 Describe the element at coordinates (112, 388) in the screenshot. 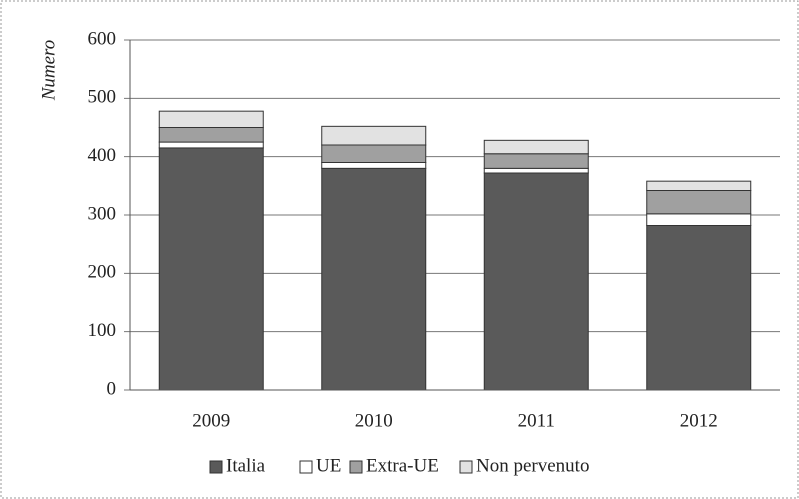

I see `y-tick-label: 0` at that location.